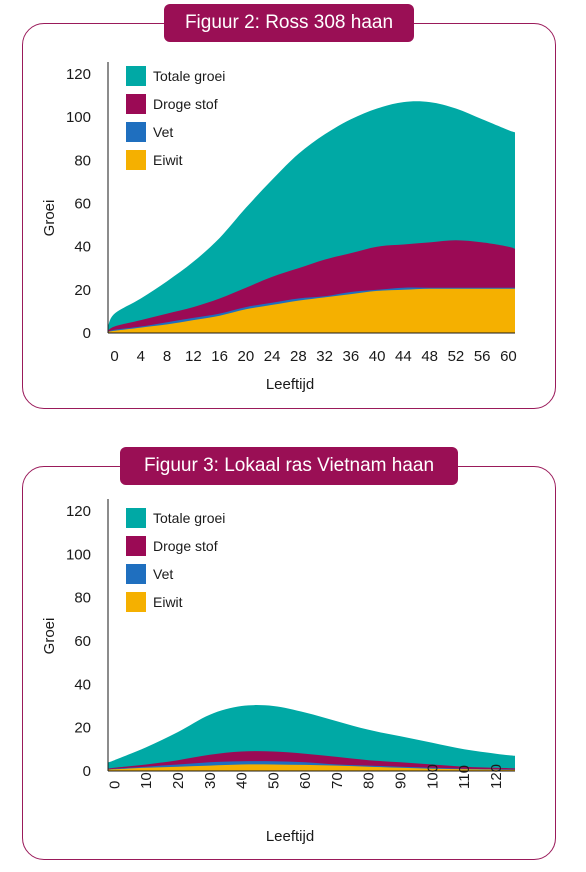  Describe the element at coordinates (141, 356) in the screenshot. I see `ross-x-tick-label: 4` at that location.